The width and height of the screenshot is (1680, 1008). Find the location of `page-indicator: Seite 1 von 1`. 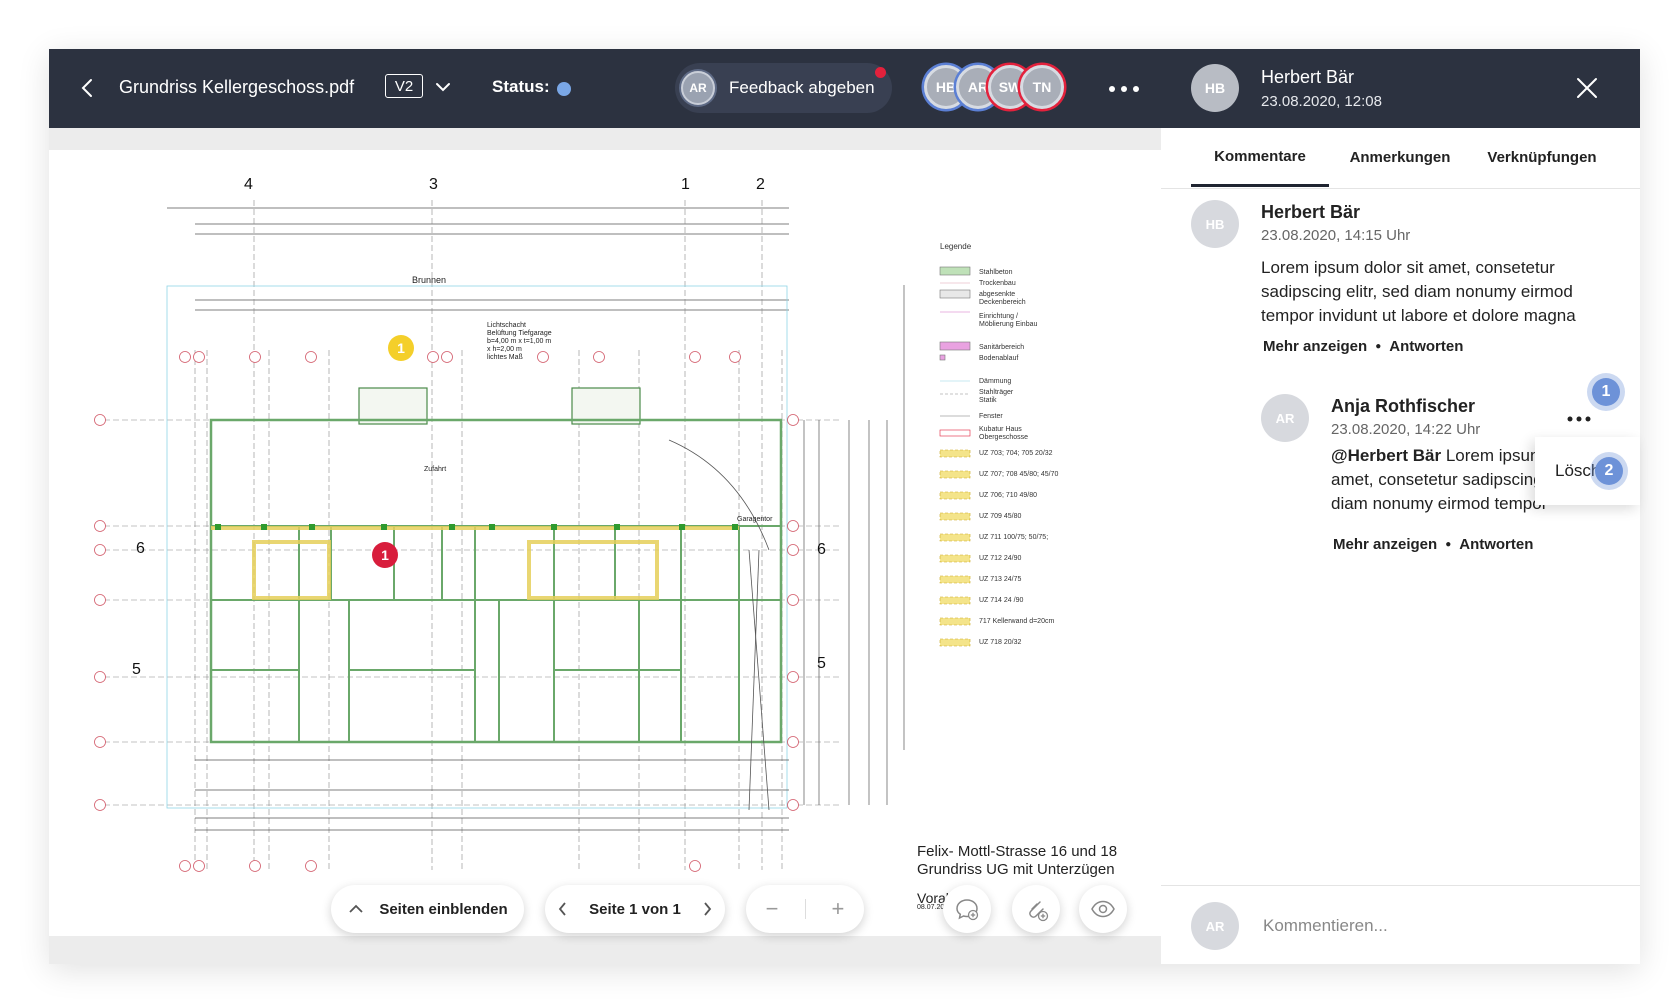

page-indicator: Seite 1 von 1 is located at coordinates (635, 909).